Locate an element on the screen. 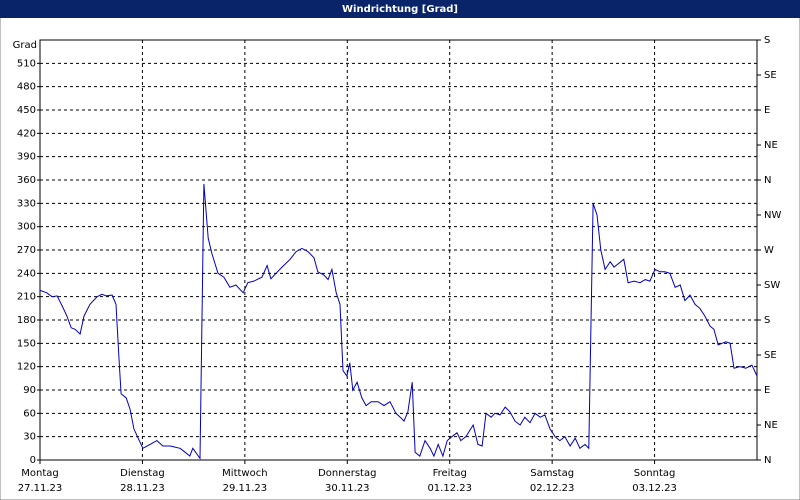 This screenshot has width=800, height=500. chart-title: Windrichtung [Grad] is located at coordinates (400, 9).